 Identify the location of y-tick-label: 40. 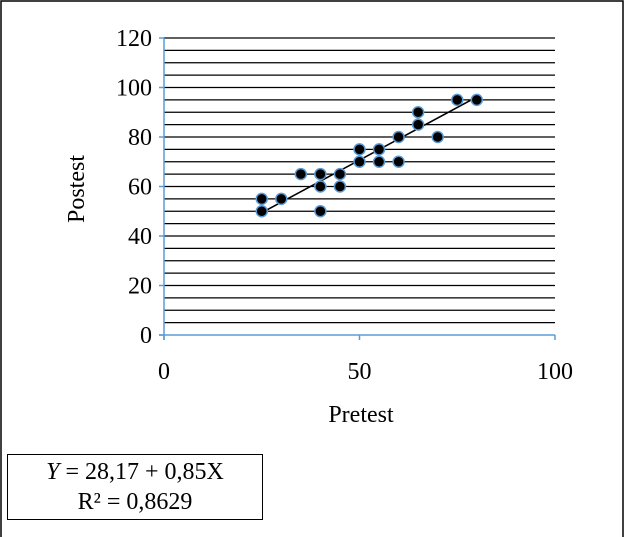
(140, 237).